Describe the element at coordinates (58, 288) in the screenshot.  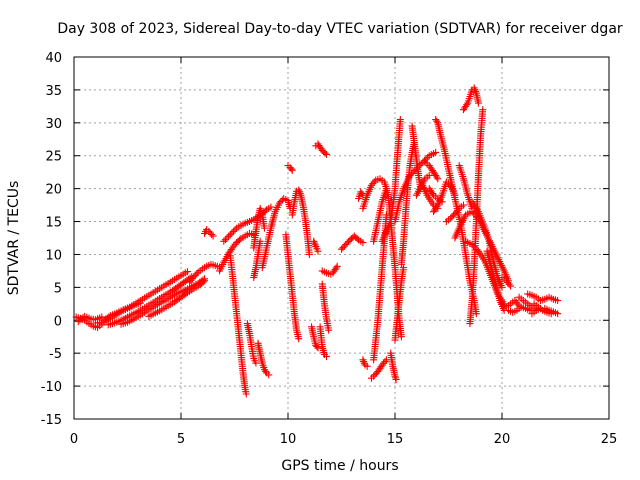
I see `y-tick-label: 5` at that location.